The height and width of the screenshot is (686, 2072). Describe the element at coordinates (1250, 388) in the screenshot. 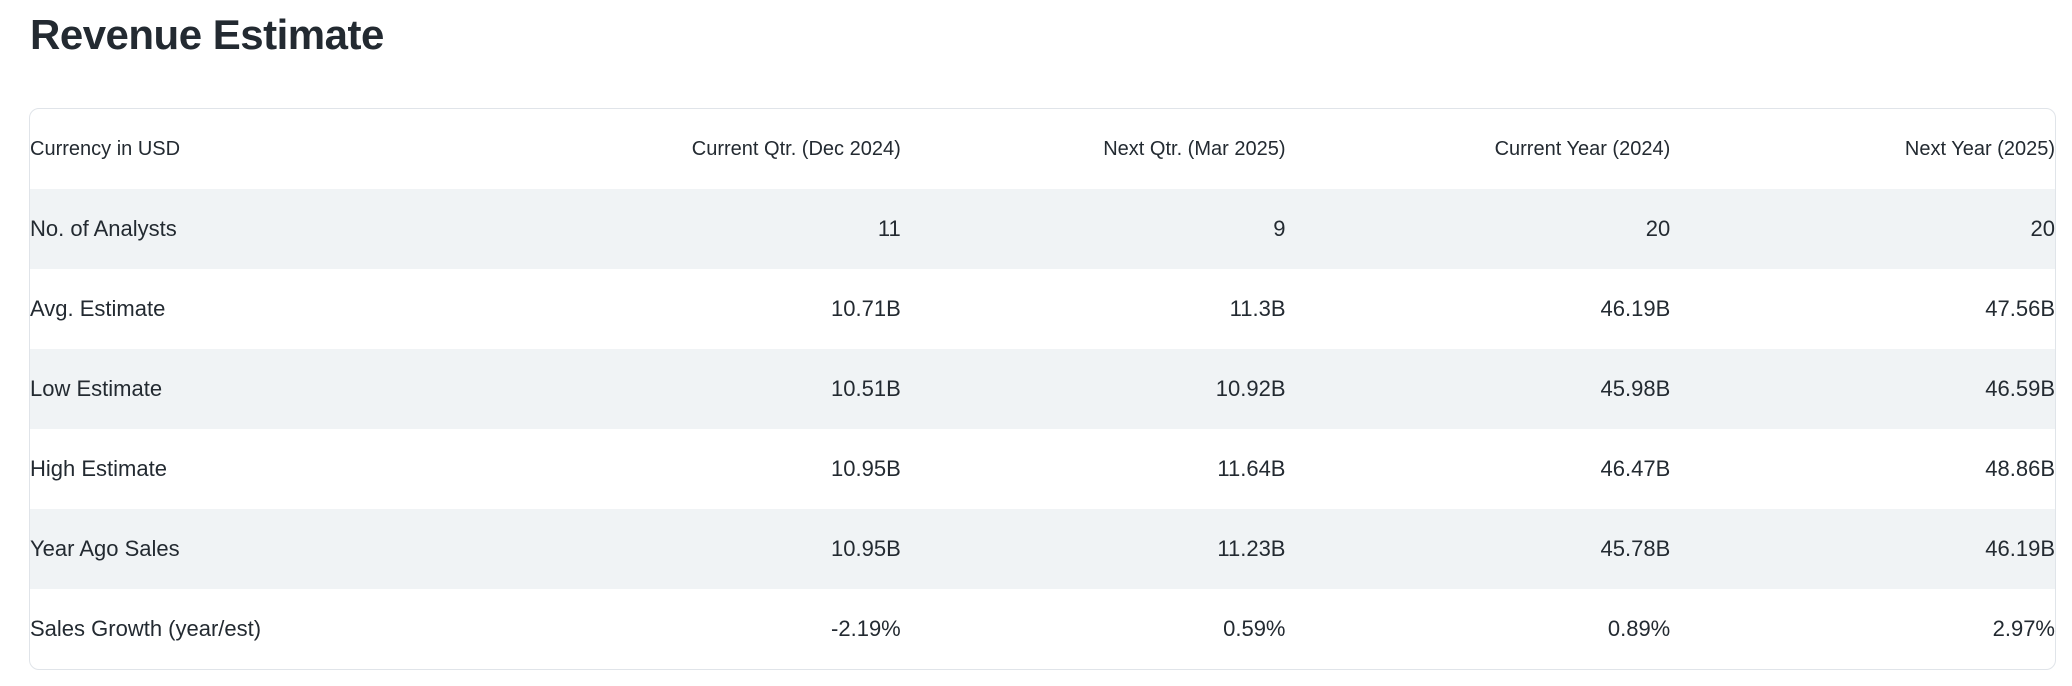

I see `cell-value: 10.92B` at that location.